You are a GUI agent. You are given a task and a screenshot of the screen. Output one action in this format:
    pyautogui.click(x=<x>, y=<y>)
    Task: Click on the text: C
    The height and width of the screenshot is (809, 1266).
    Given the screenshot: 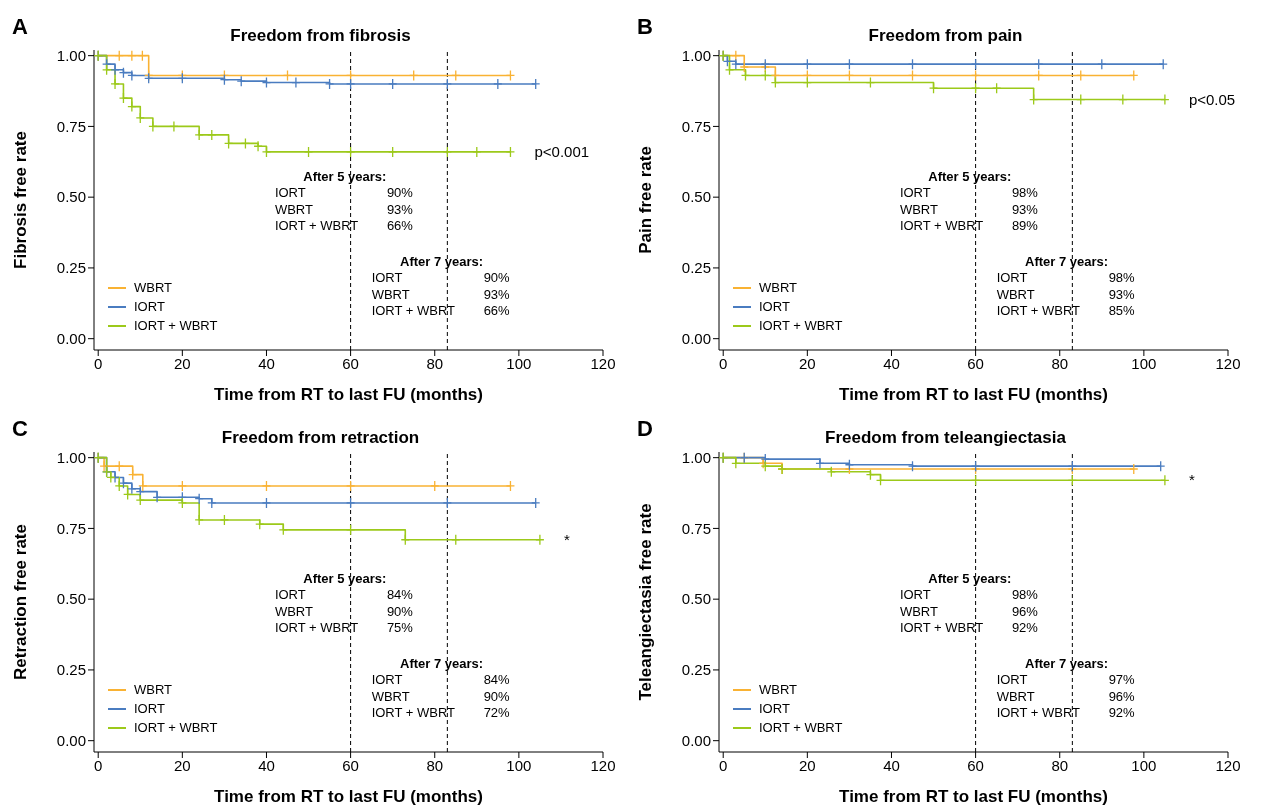 What is the action you would take?
    pyautogui.click(x=20, y=429)
    